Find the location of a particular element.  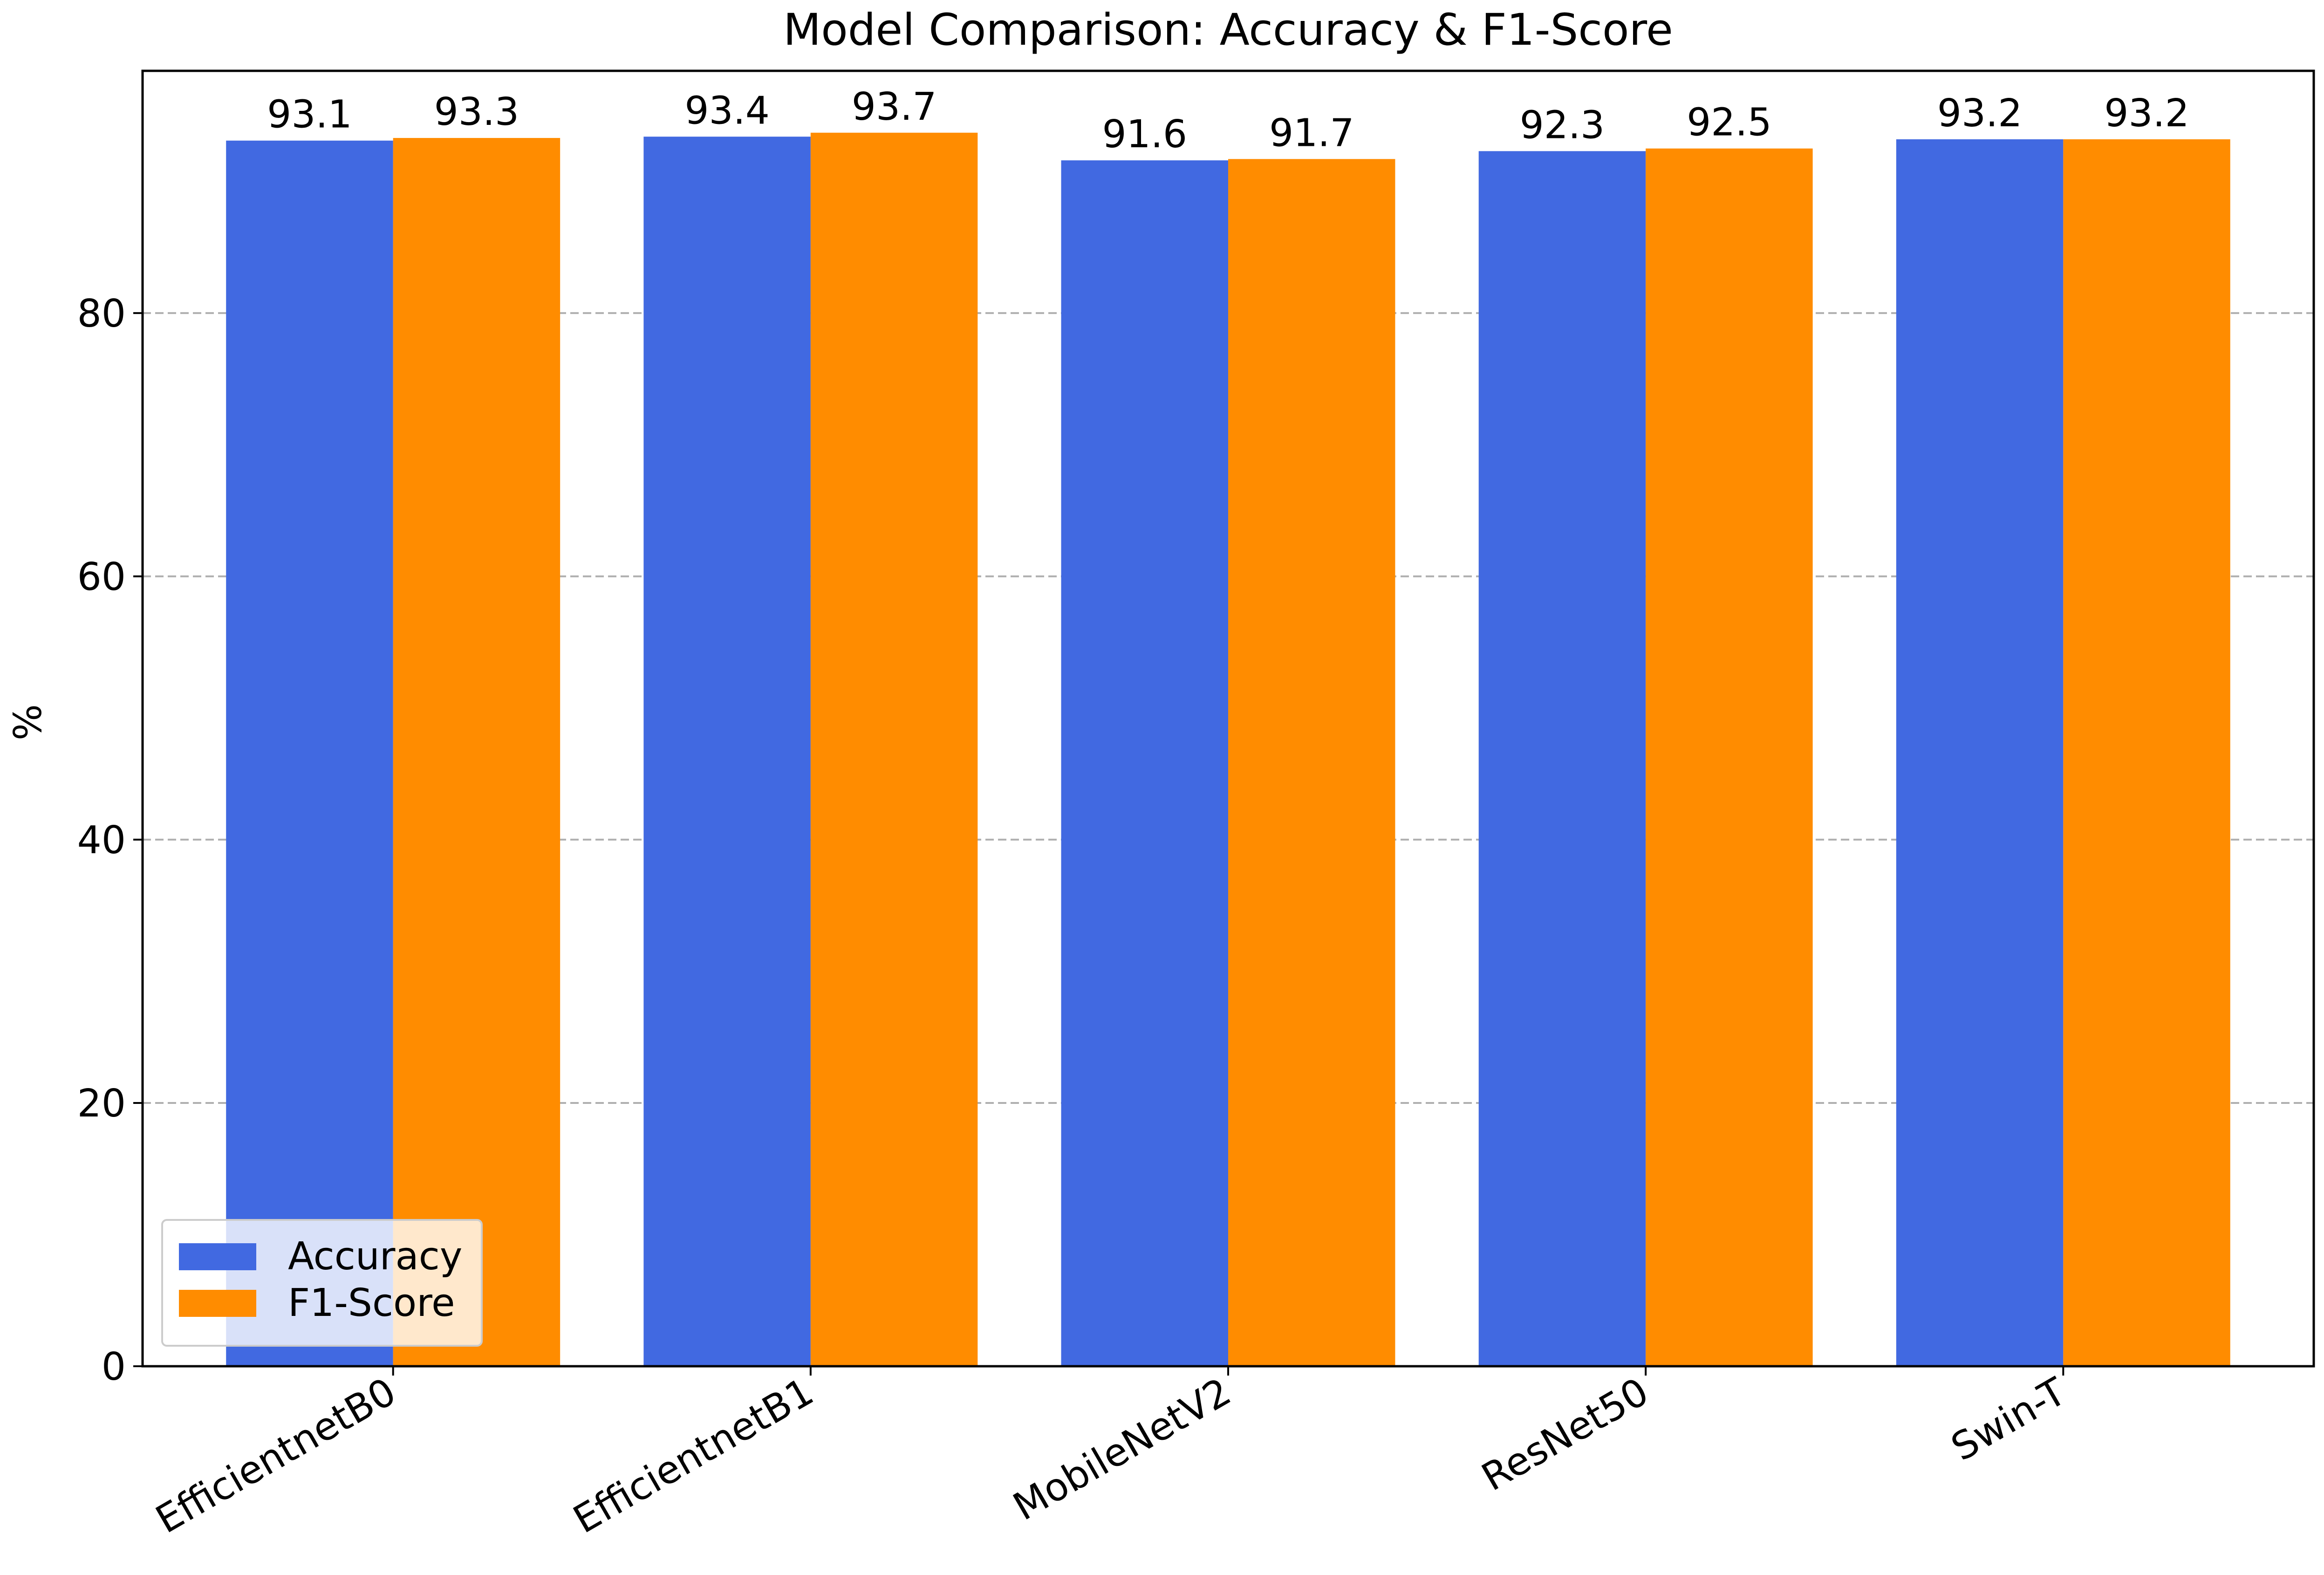

value-label: 91.6 is located at coordinates (1144, 134).